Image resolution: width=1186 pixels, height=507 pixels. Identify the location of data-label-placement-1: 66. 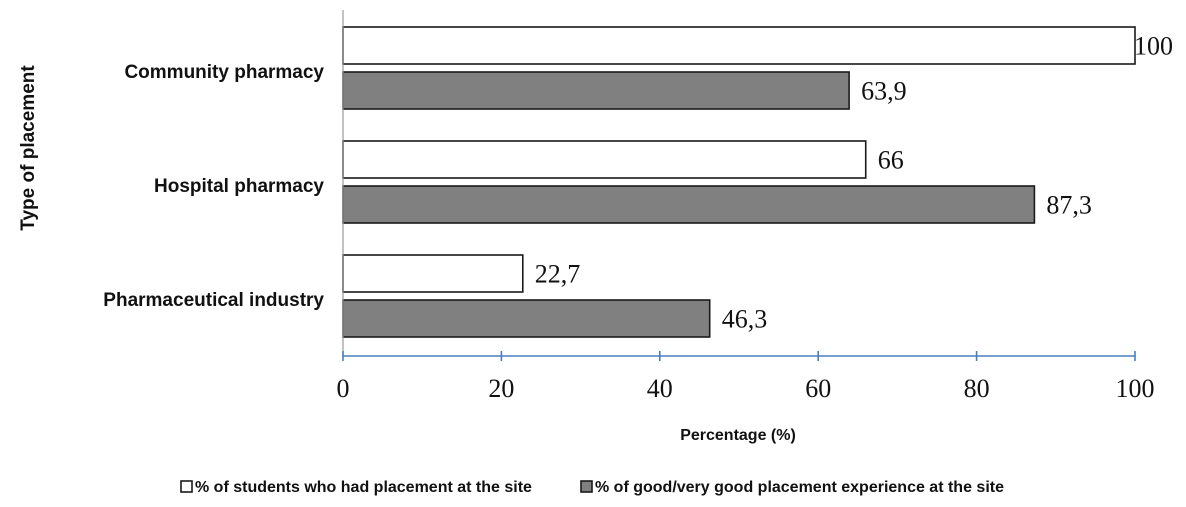
(891, 160).